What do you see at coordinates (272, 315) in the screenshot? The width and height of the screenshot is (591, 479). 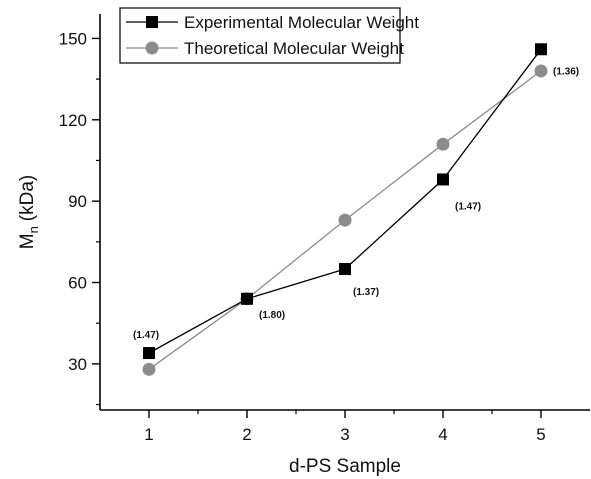 I see `data-label: (1.80)` at bounding box center [272, 315].